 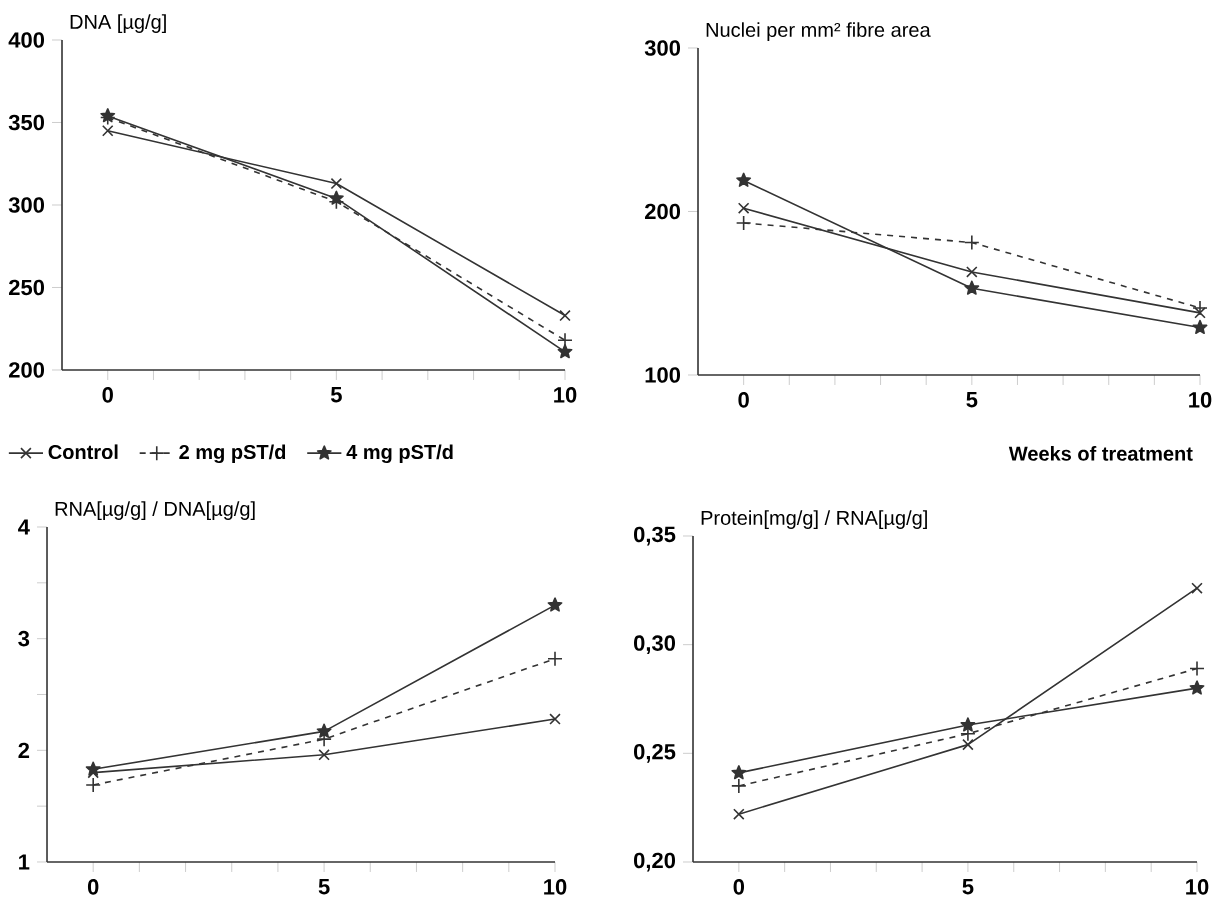 What do you see at coordinates (26, 287) in the screenshot?
I see `y-tick-label: 250` at bounding box center [26, 287].